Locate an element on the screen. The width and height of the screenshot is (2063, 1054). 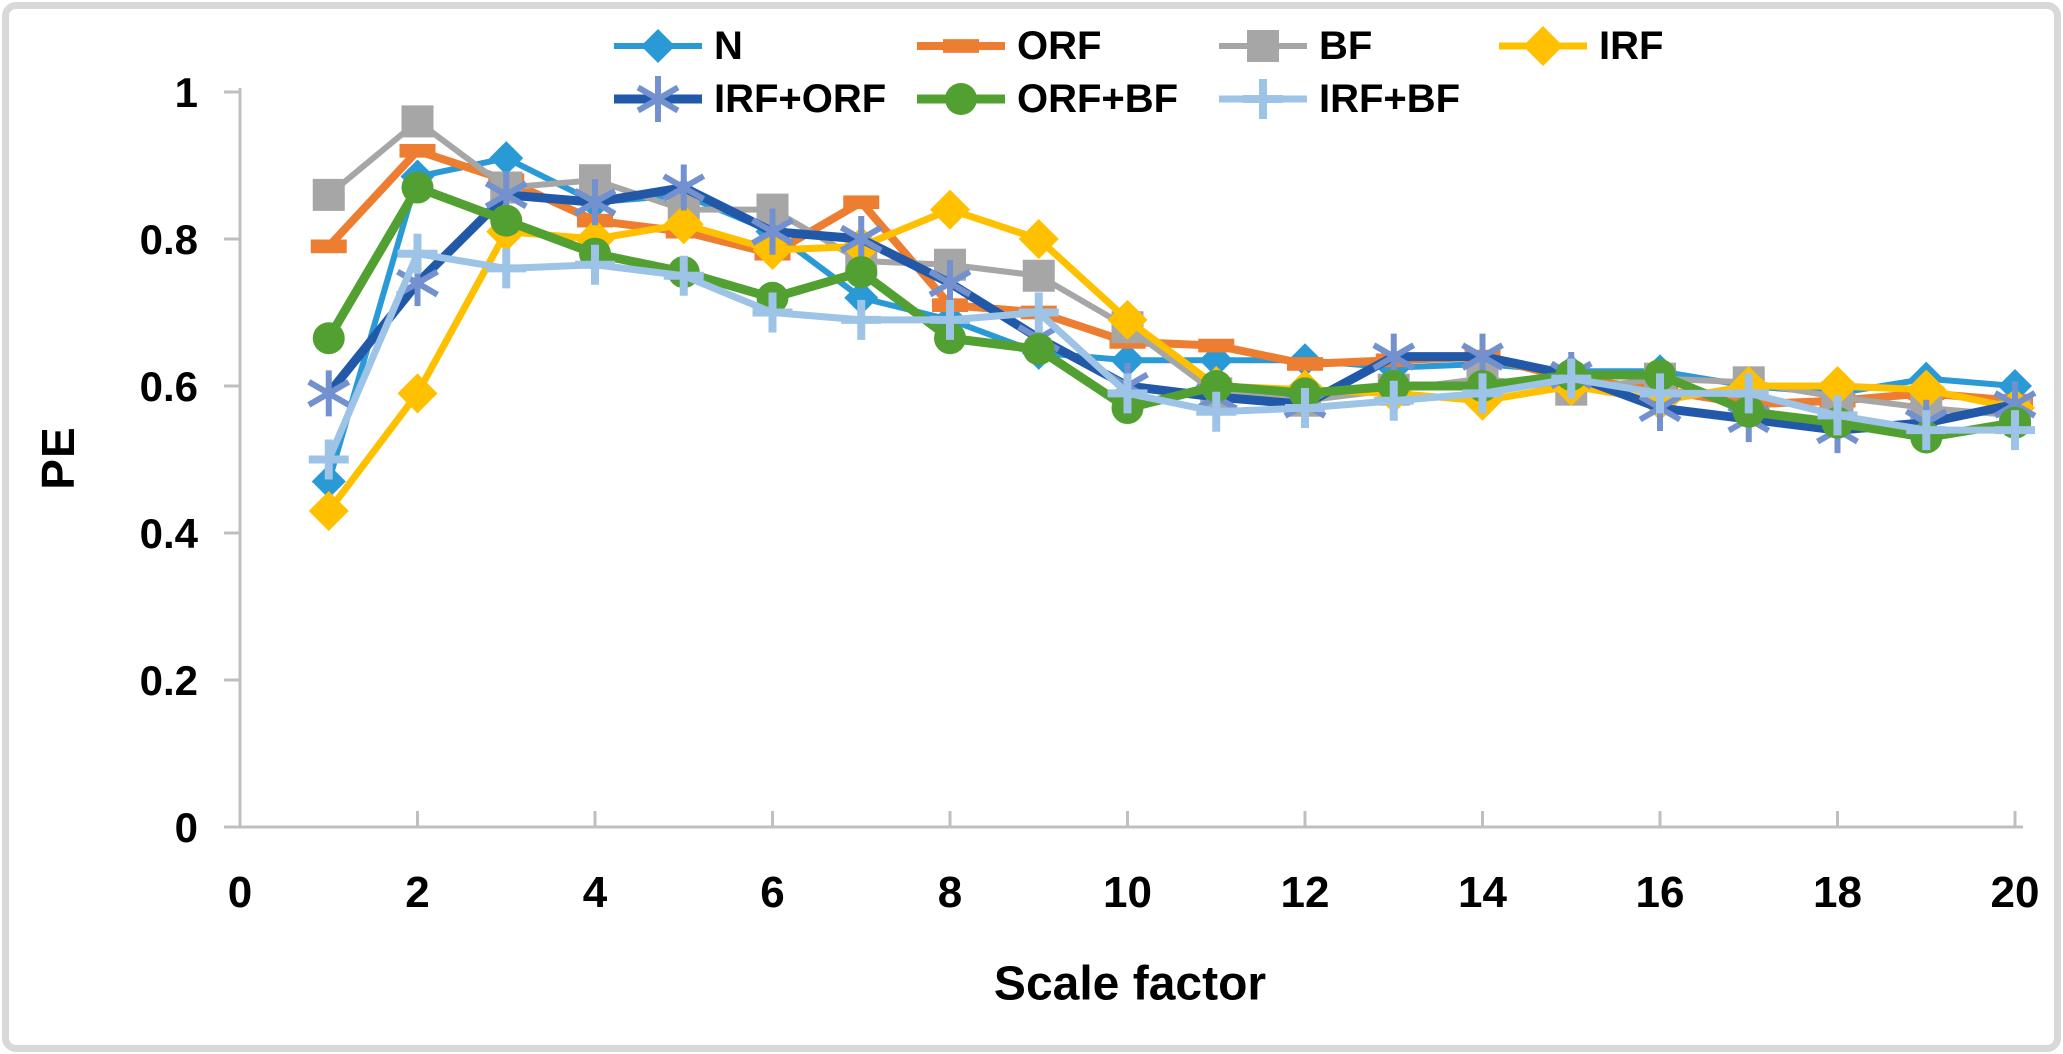
legend-item-IRF+ORF: IRF+ORF is located at coordinates (749, 99).